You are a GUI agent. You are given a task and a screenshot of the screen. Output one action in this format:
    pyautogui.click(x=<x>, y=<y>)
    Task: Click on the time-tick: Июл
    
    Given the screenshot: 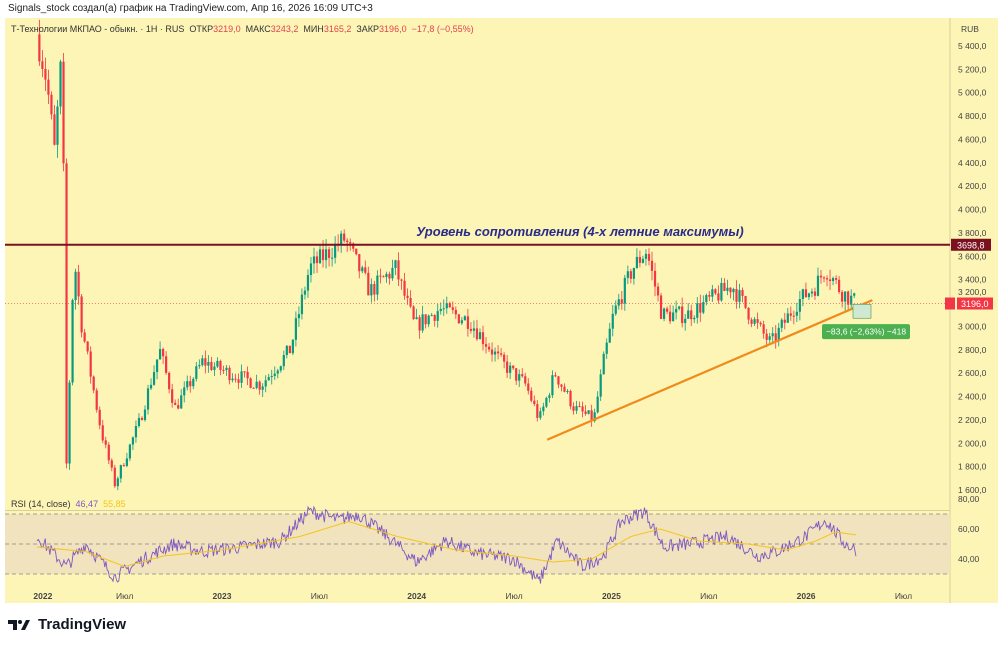 What is the action you would take?
    pyautogui.click(x=513, y=596)
    